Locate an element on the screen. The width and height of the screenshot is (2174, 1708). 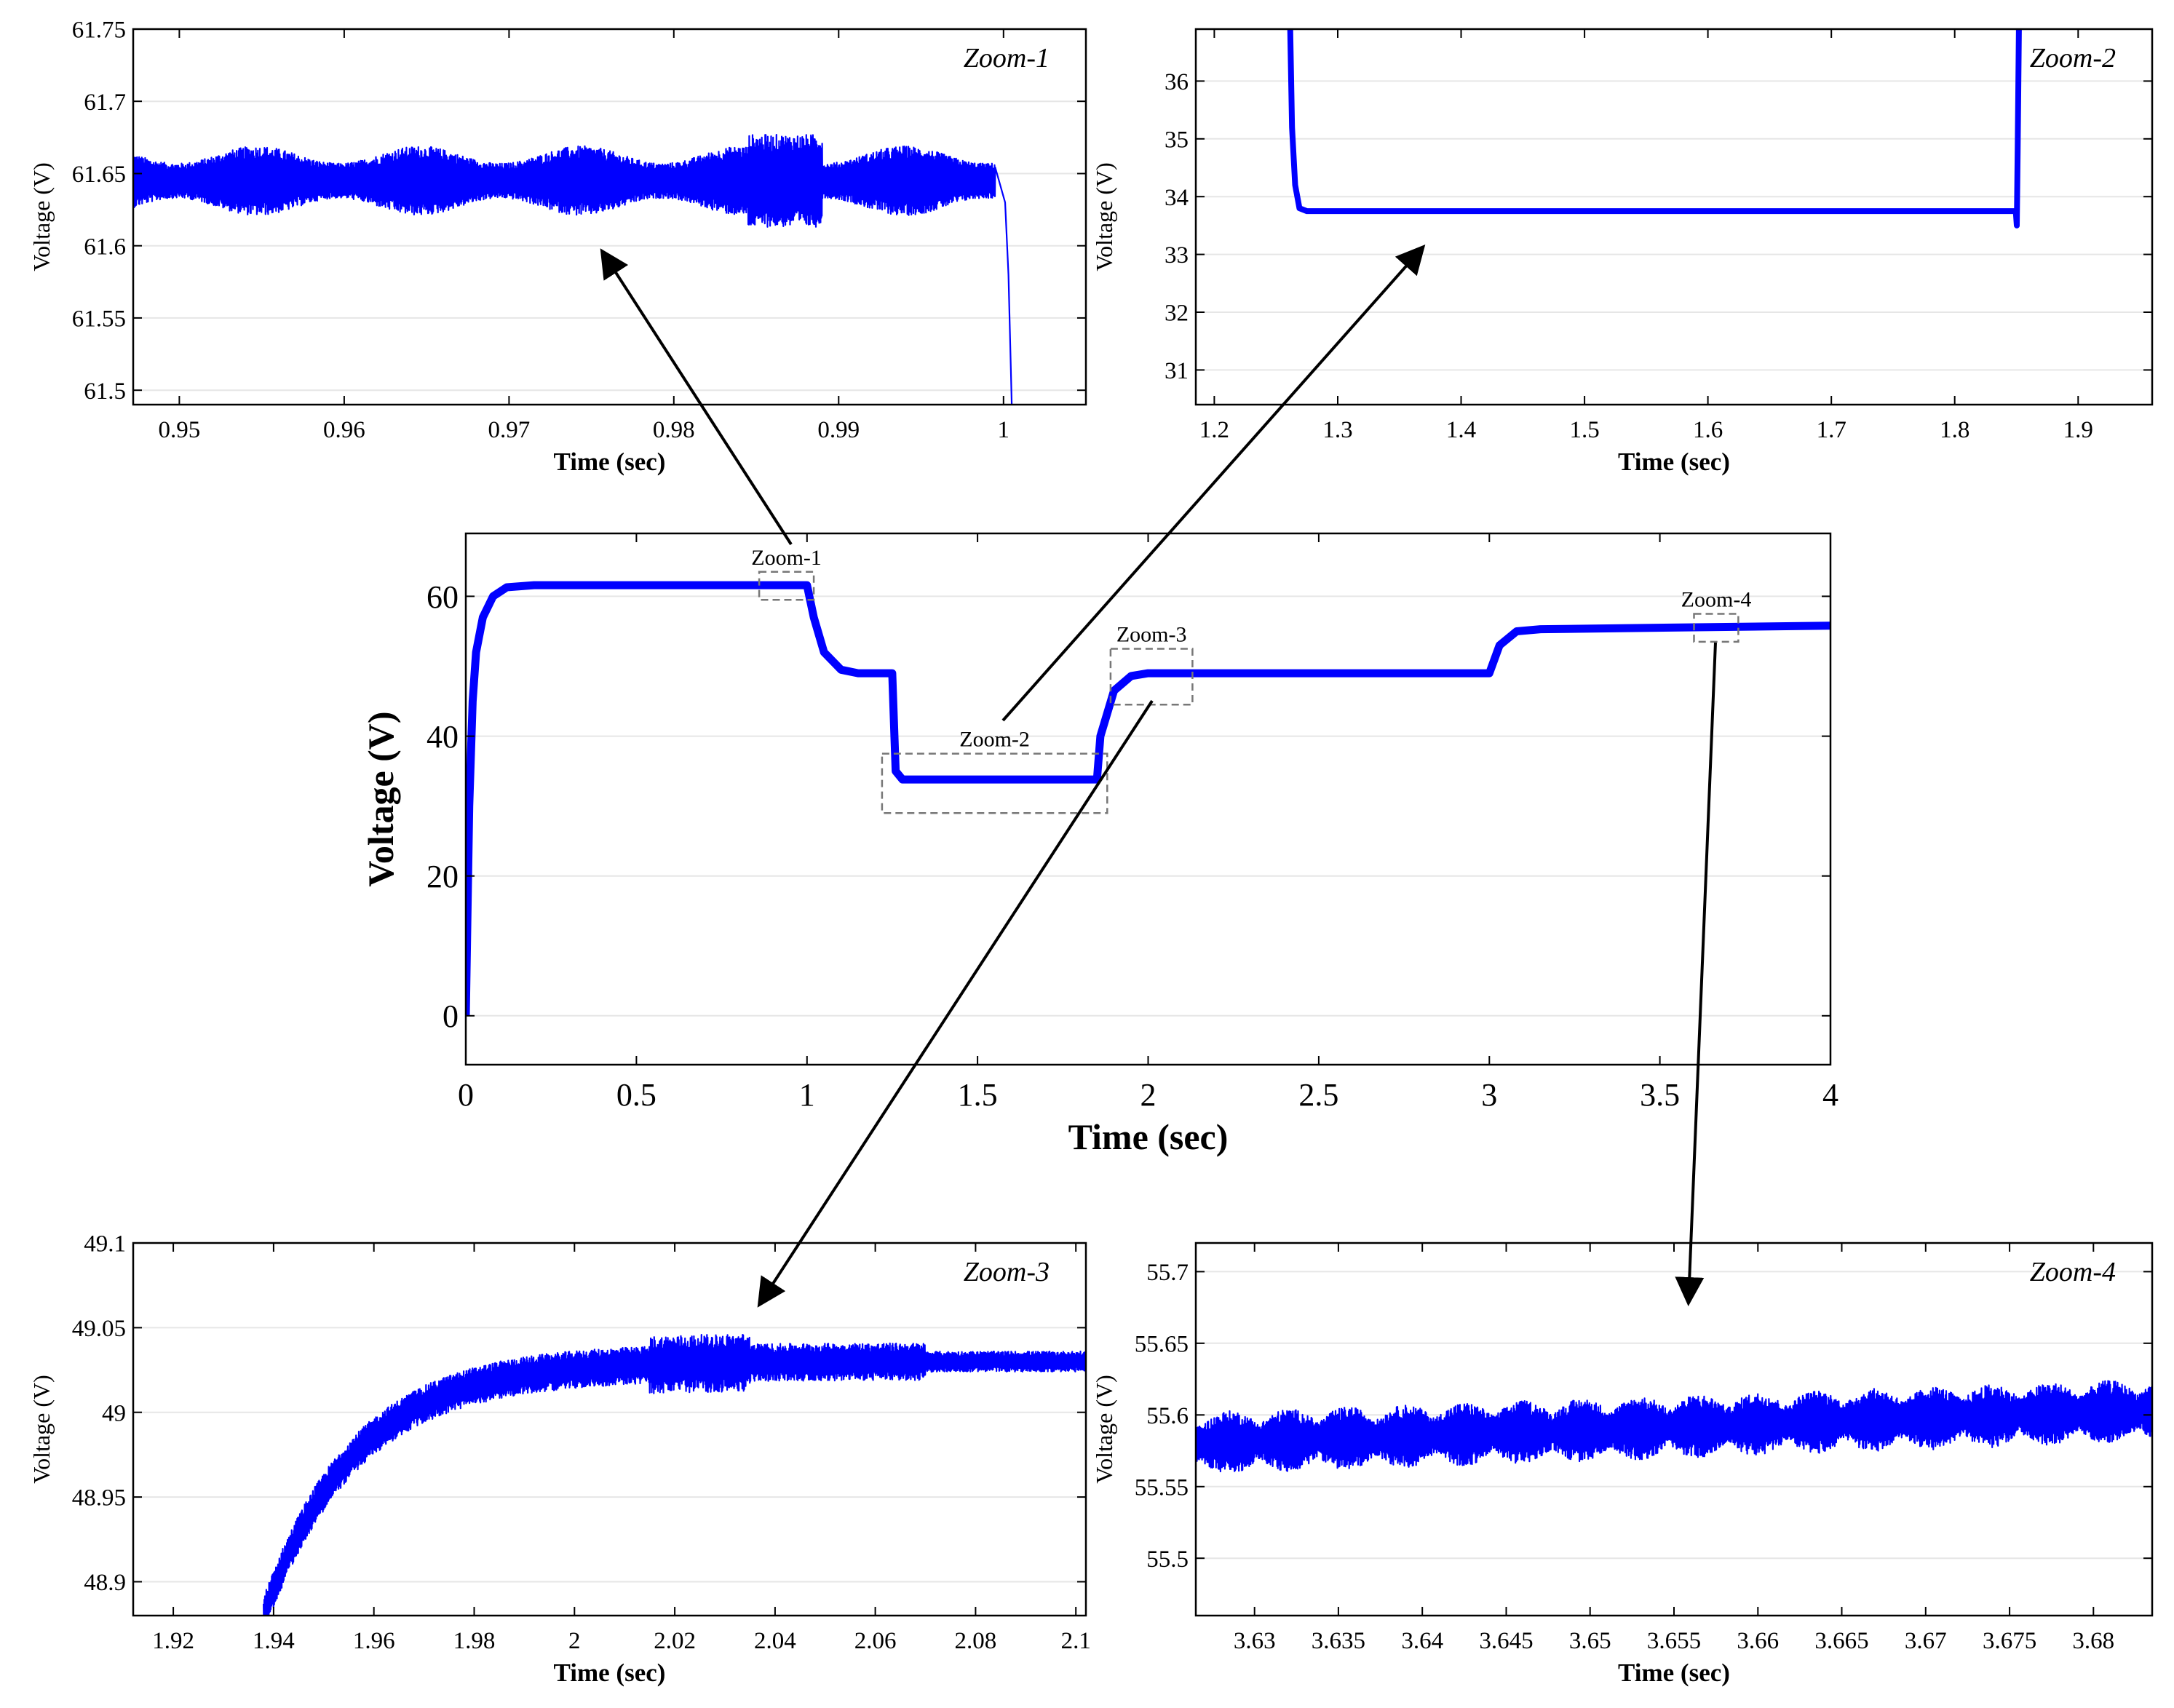
y-tick-label: 48.95 is located at coordinates (99, 1498).